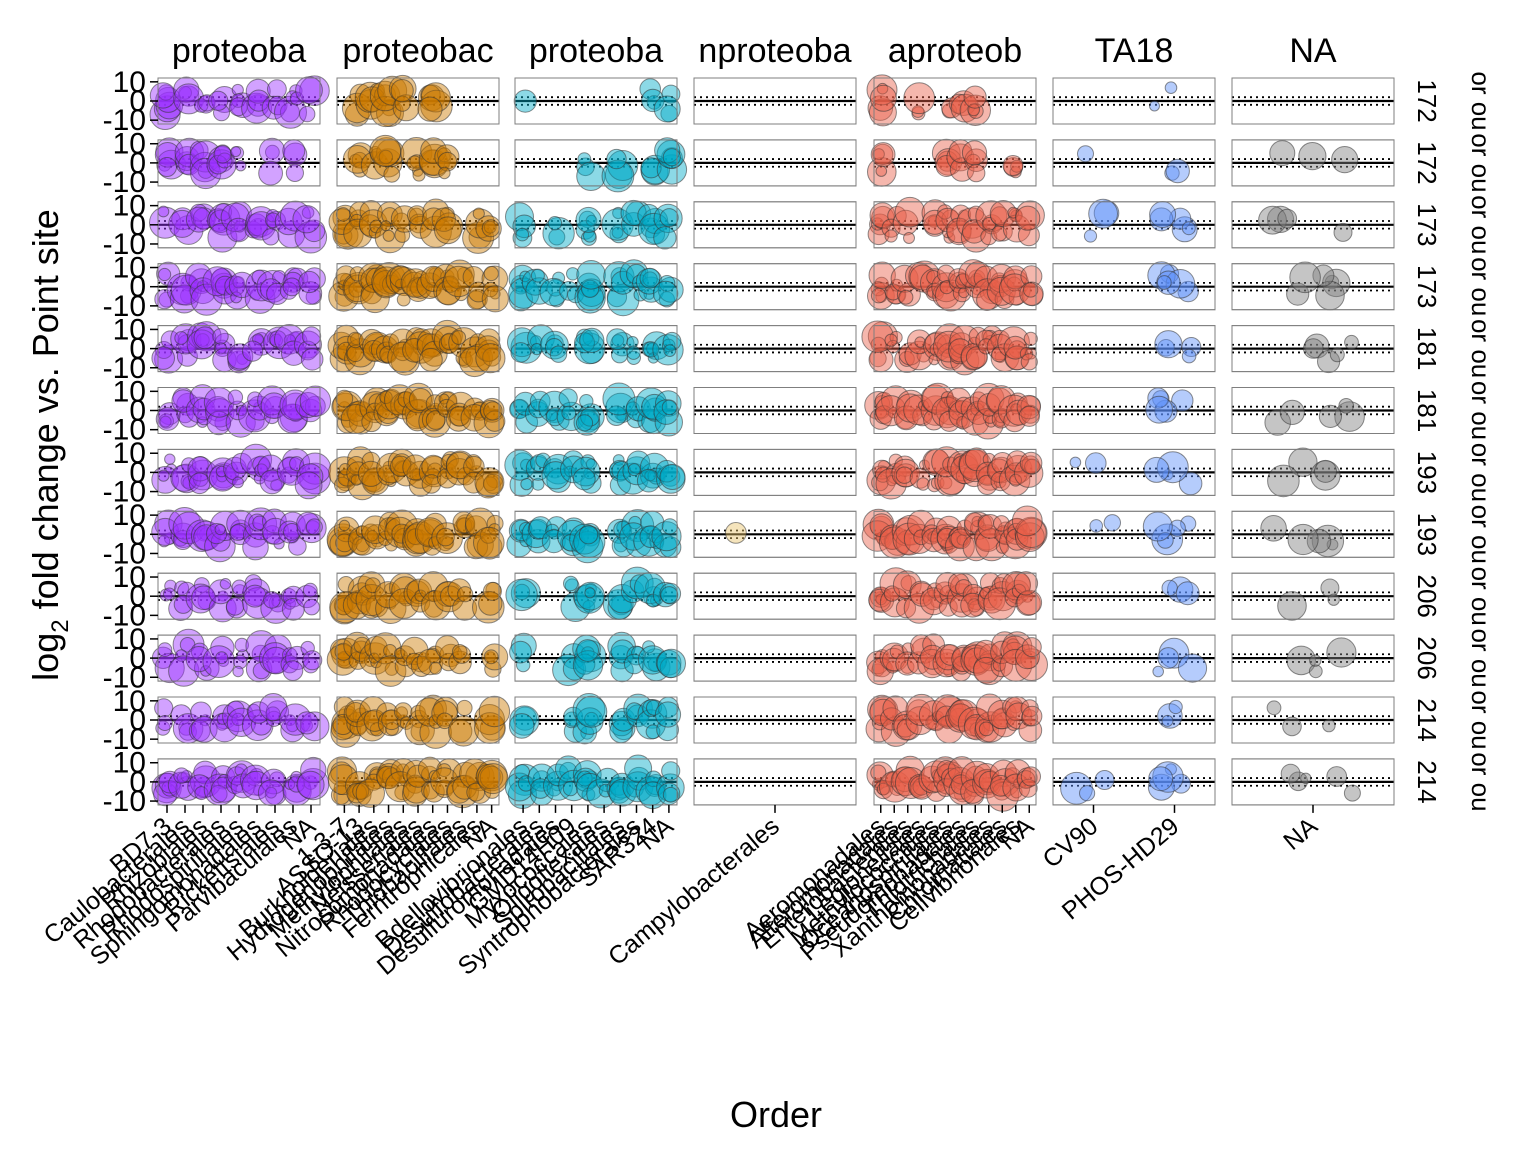 This screenshot has width=1536, height=1157. I want to click on column-strip-label: proteobac, so click(417, 51).